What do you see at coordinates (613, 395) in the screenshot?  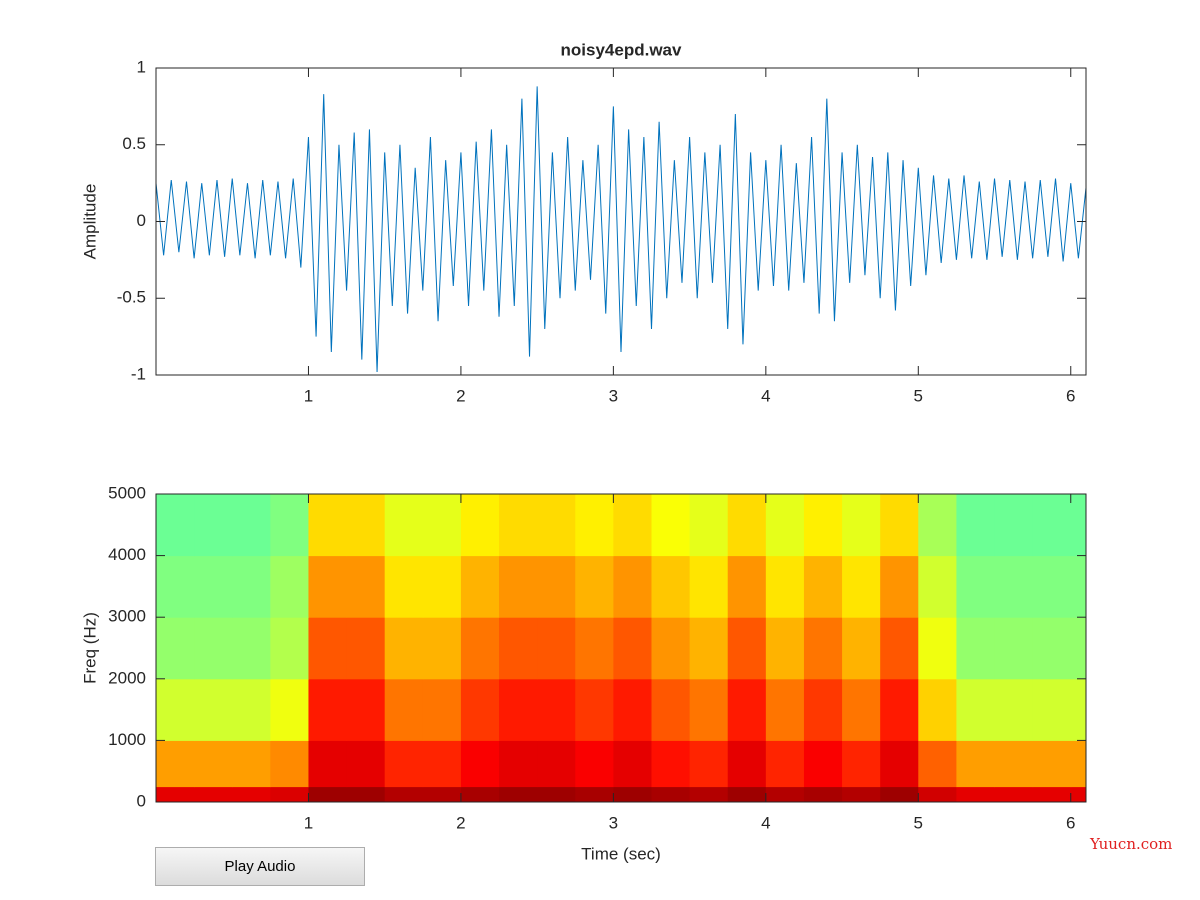 I see `x-tick-label: 3` at bounding box center [613, 395].